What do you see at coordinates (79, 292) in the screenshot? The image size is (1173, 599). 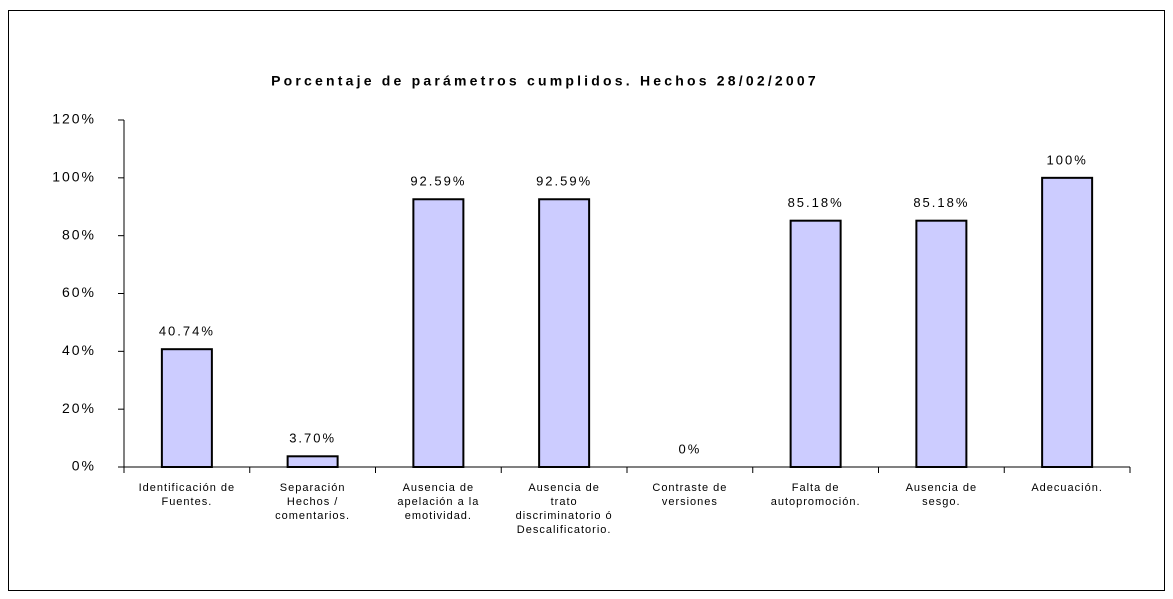 I see `y-tick-label: 60%` at bounding box center [79, 292].